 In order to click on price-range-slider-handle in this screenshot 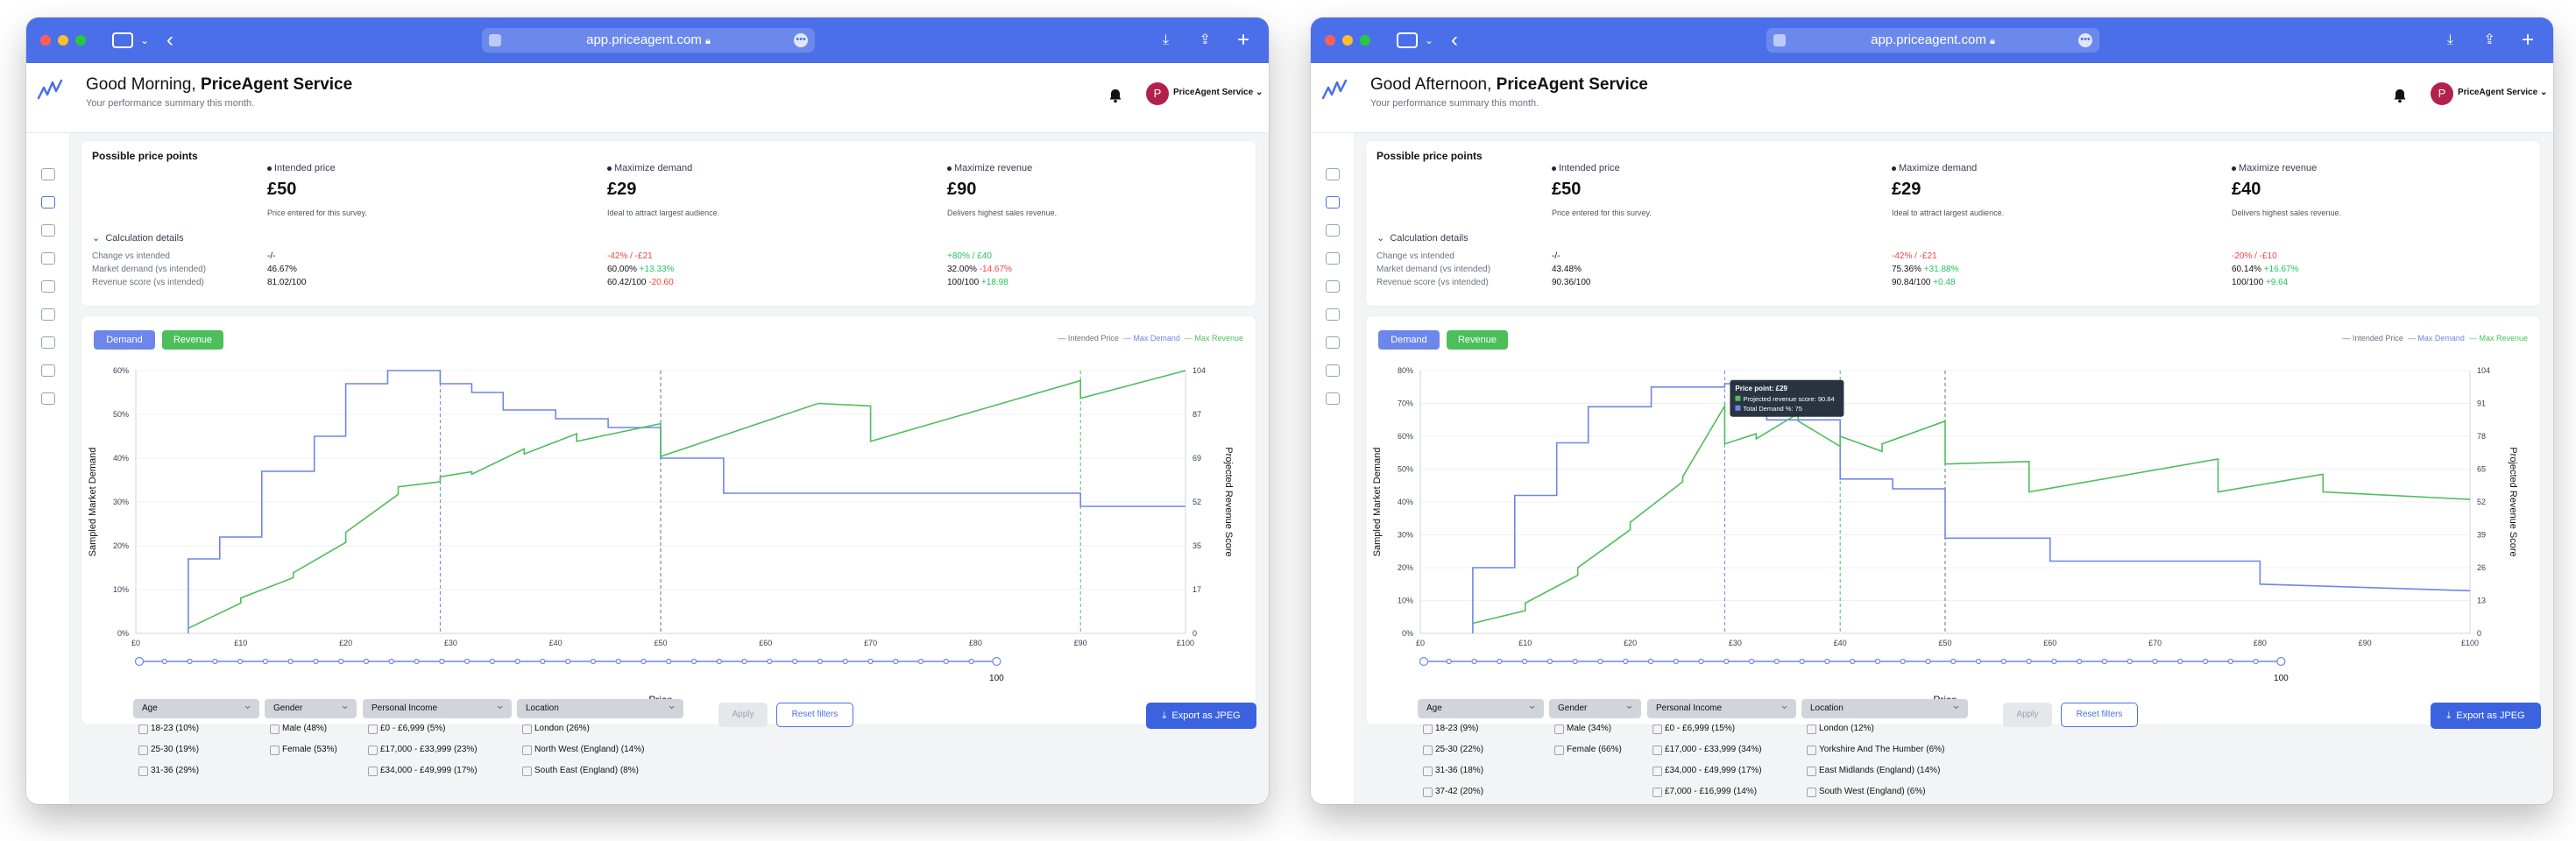, I will do `click(139, 661)`.